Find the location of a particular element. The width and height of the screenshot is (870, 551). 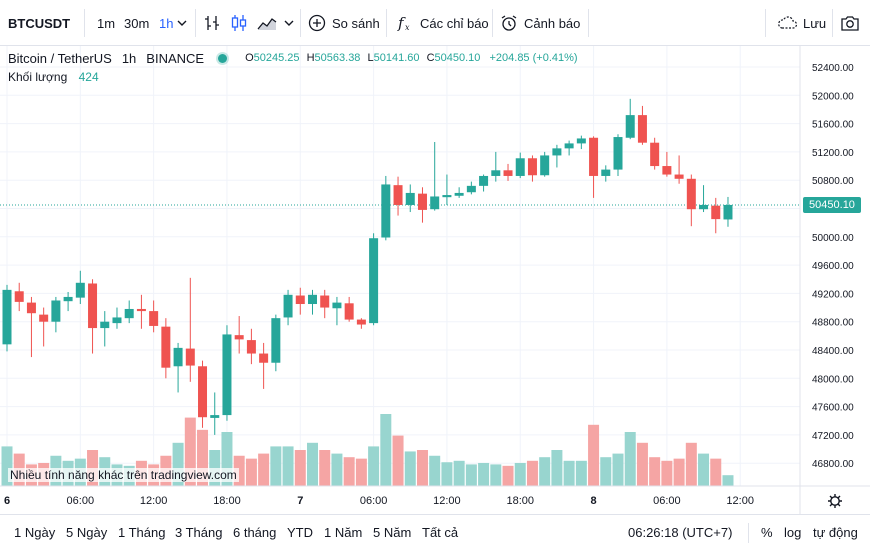

camera-icon is located at coordinates (850, 23).